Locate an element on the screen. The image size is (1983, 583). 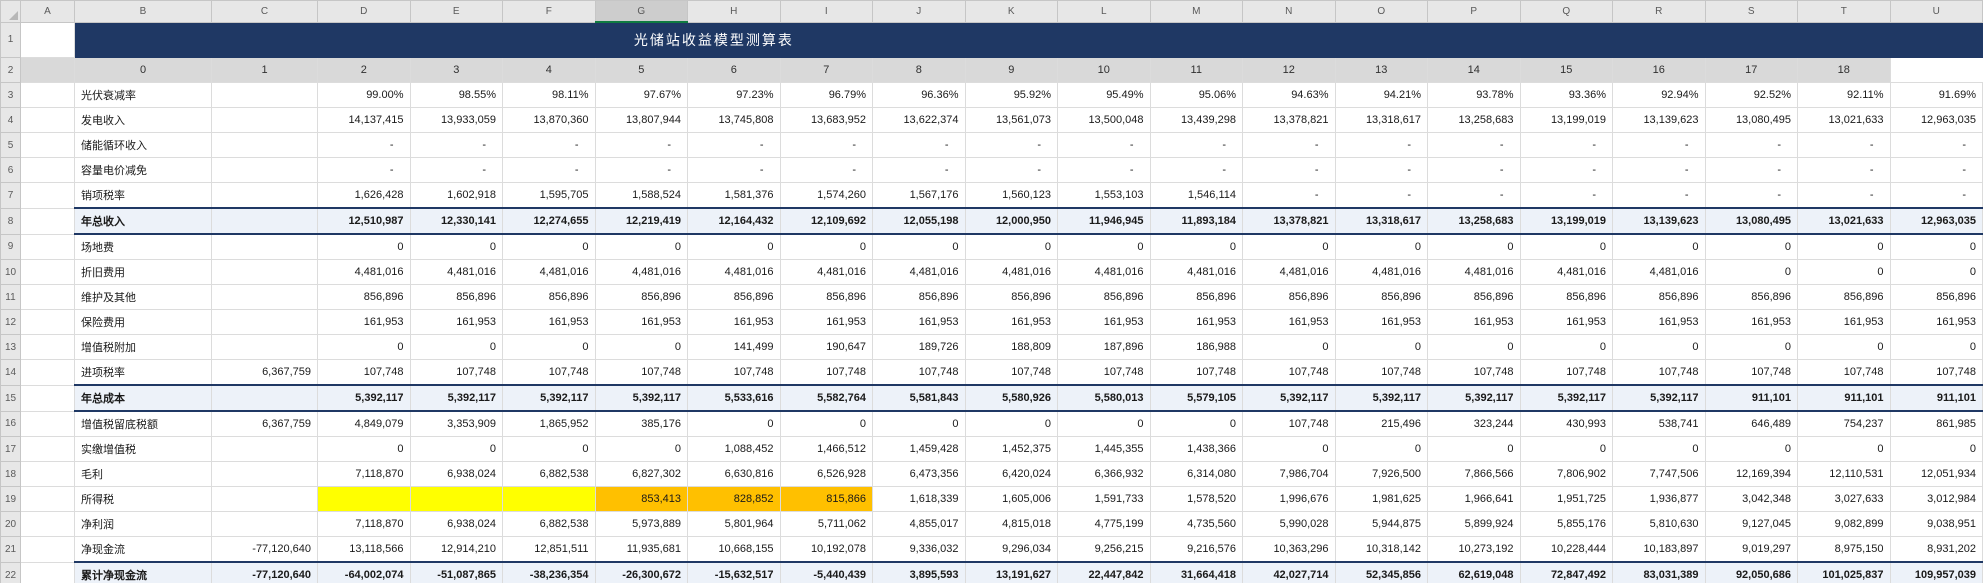
cell-K4: 13,561,073 is located at coordinates (1011, 120).